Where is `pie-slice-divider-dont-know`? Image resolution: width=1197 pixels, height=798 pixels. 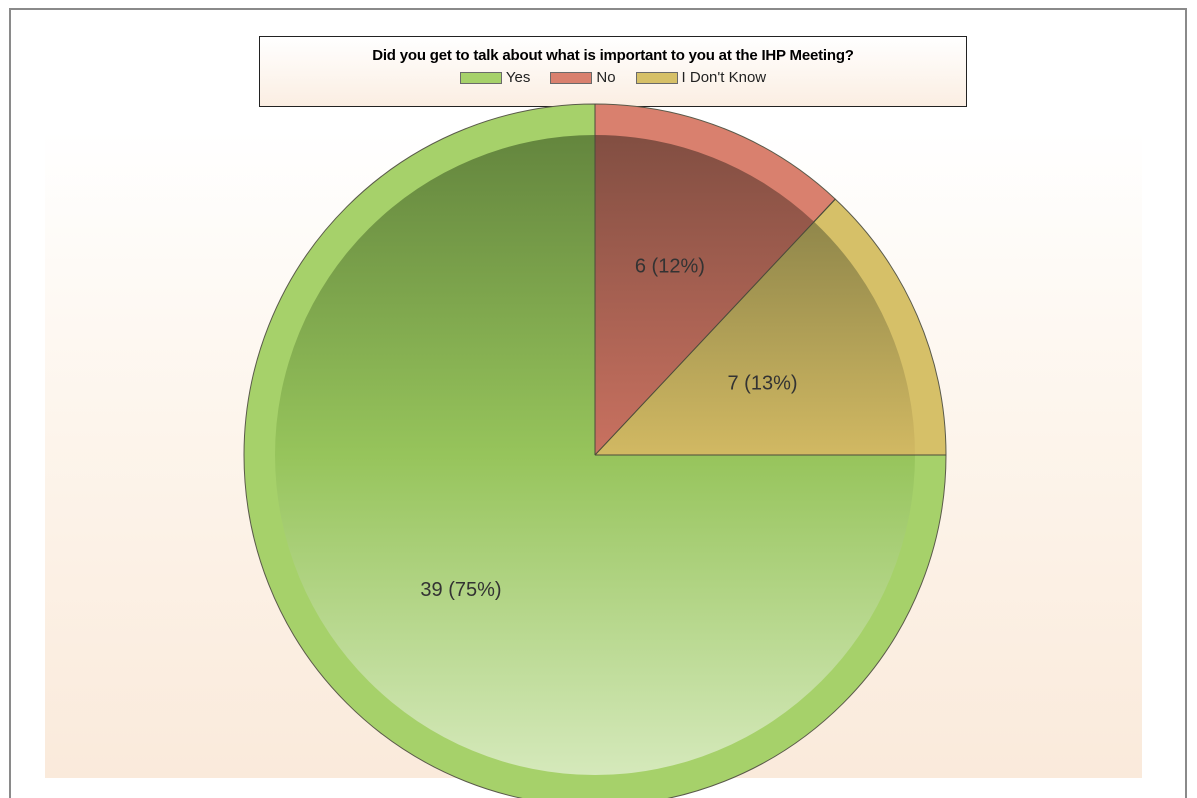 pie-slice-divider-dont-know is located at coordinates (715, 327).